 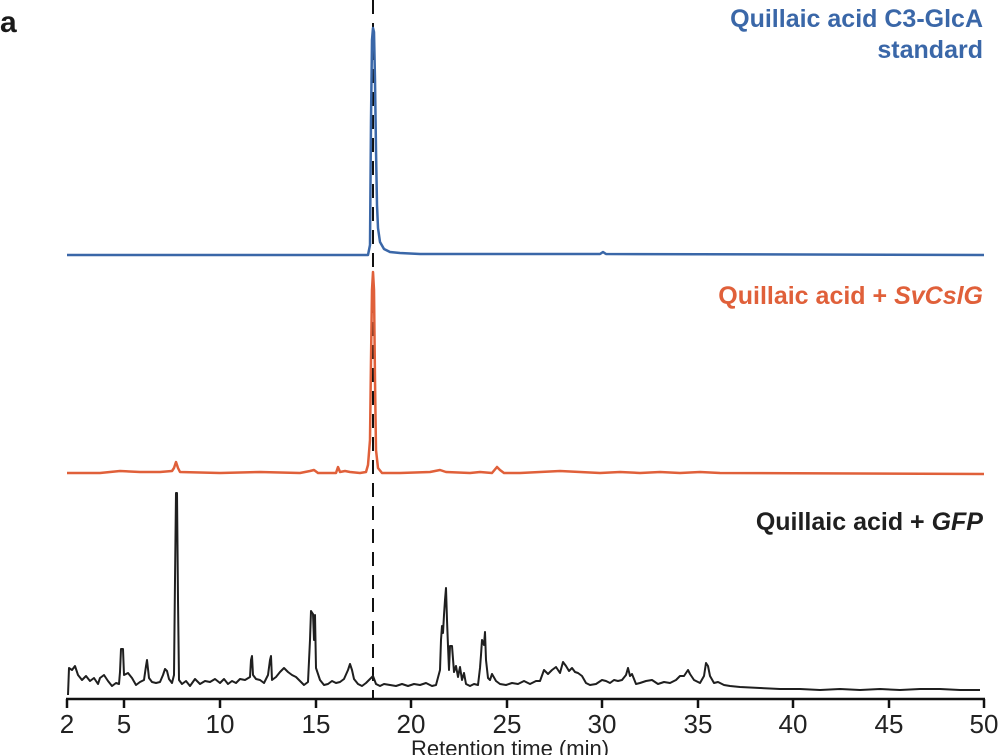 What do you see at coordinates (856, 19) in the screenshot?
I see `legend-standard-line1: Quillaic acid C3-GlcA` at bounding box center [856, 19].